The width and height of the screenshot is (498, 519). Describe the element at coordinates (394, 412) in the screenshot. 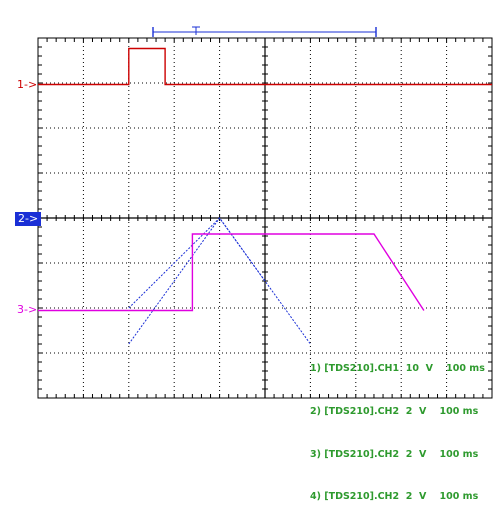

I see `legend-entry-2: 2) [TDS210].CH2 2 V 100 ms` at that location.